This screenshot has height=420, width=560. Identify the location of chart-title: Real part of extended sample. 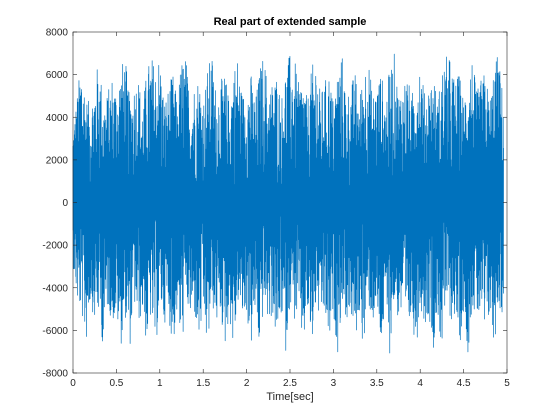
(290, 22).